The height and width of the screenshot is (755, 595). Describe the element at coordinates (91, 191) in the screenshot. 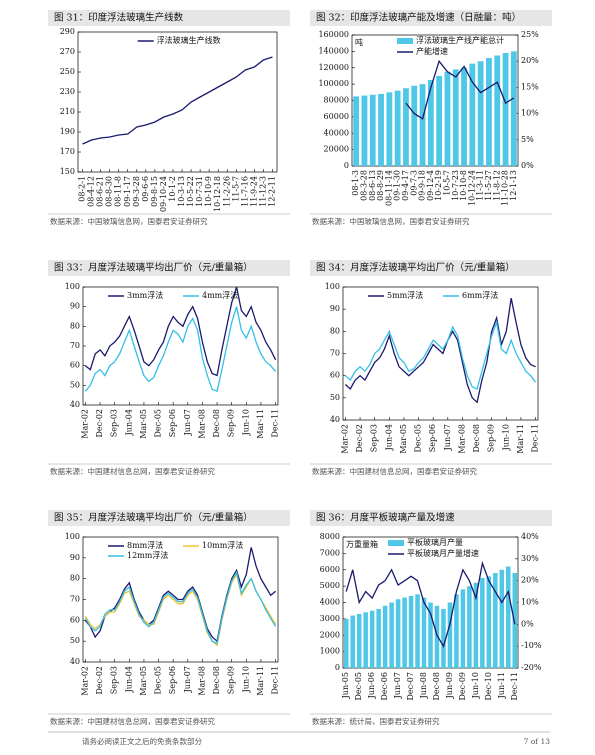

I see `x-tick-label: 08-4-12` at that location.